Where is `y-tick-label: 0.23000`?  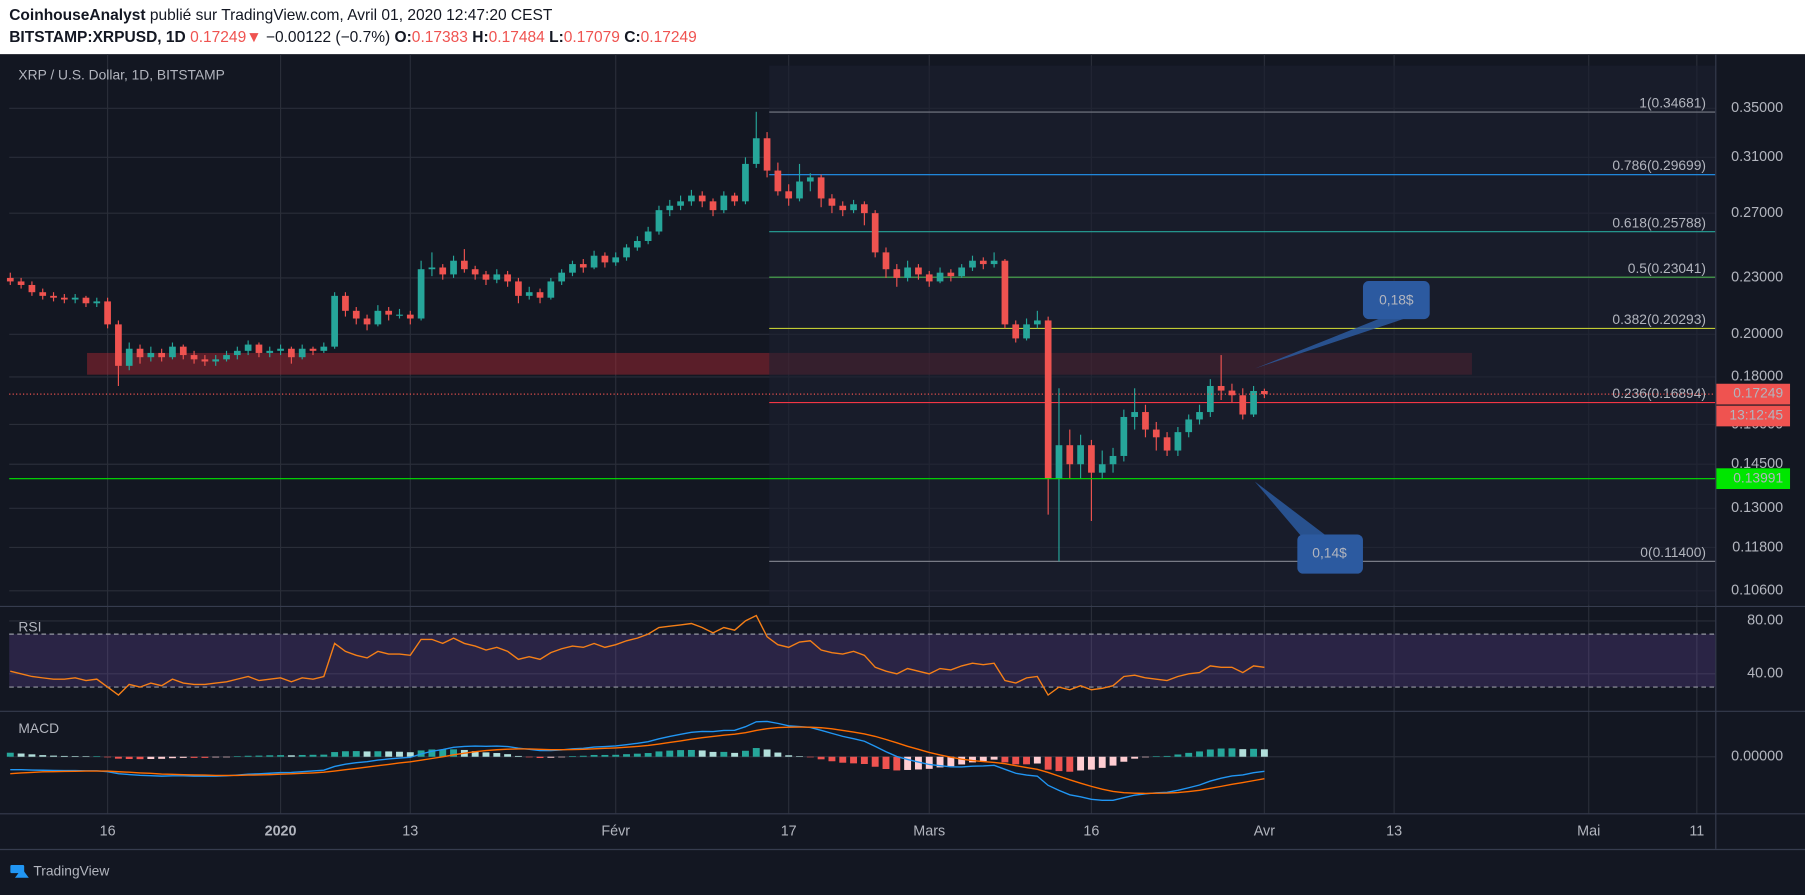
y-tick-label: 0.23000 is located at coordinates (1757, 278).